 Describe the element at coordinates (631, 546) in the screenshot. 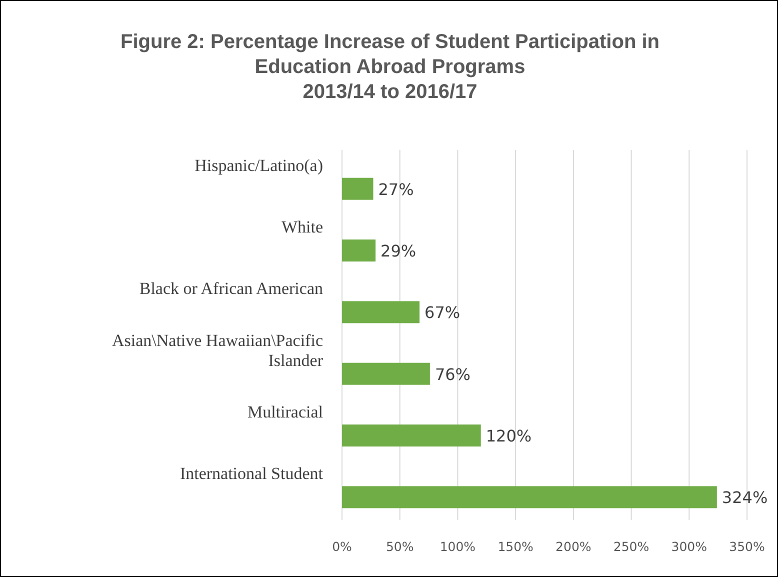

I see `x-tick-label: 250%` at that location.